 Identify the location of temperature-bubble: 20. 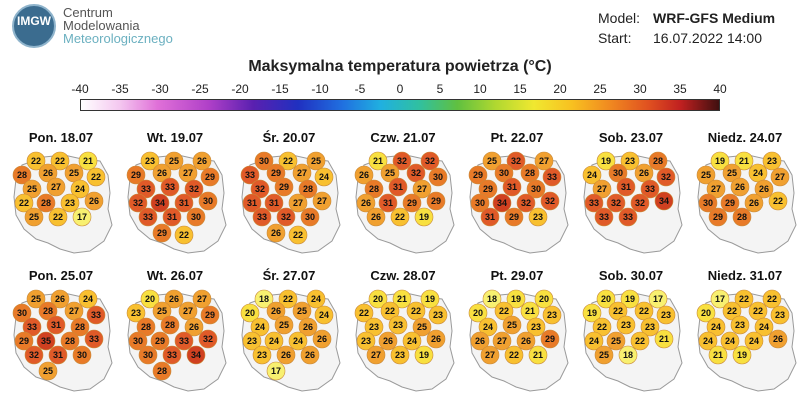
(606, 299).